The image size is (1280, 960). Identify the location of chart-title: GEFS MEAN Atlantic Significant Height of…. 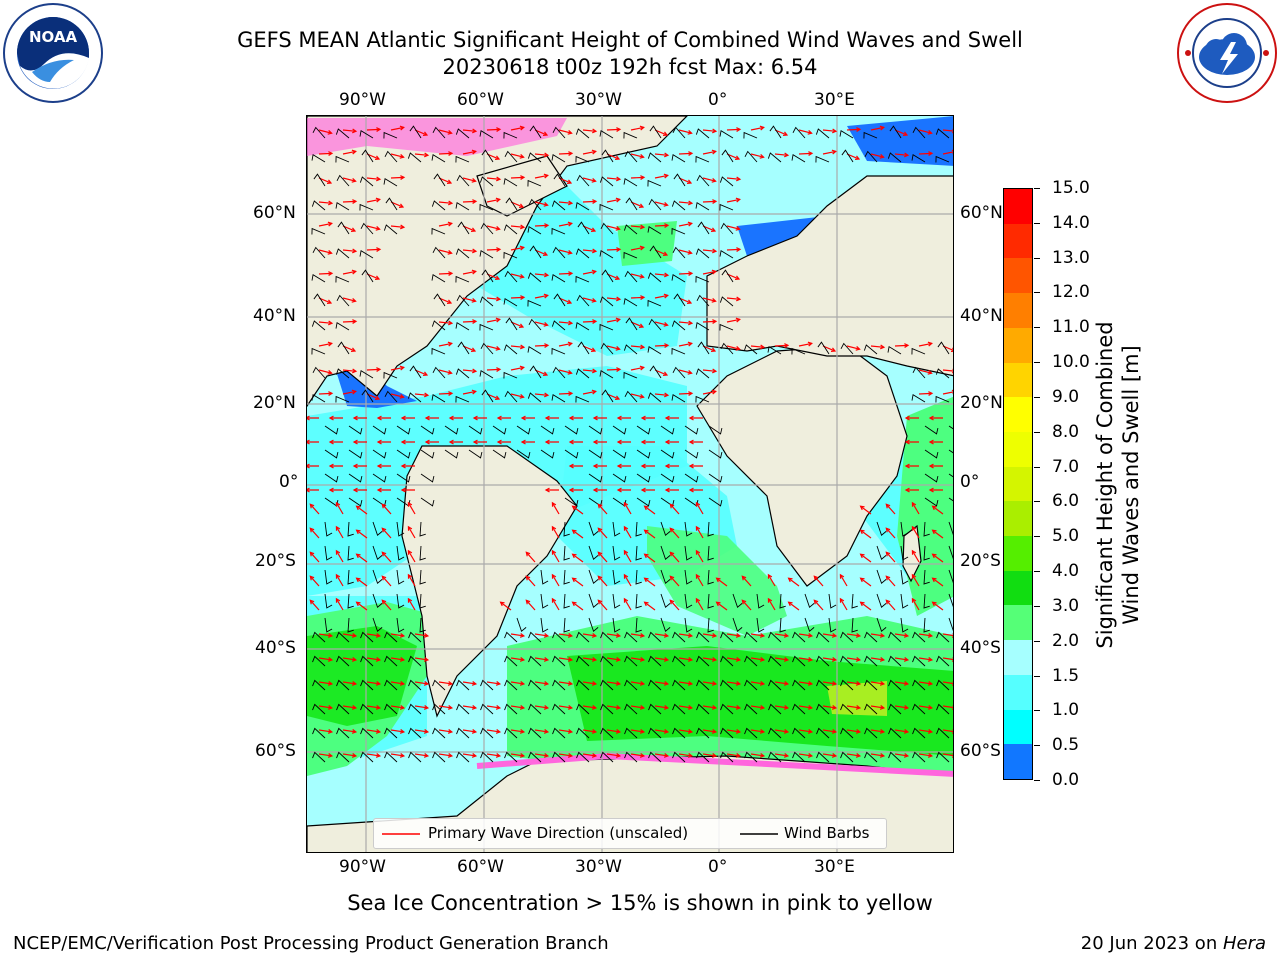
(630, 40).